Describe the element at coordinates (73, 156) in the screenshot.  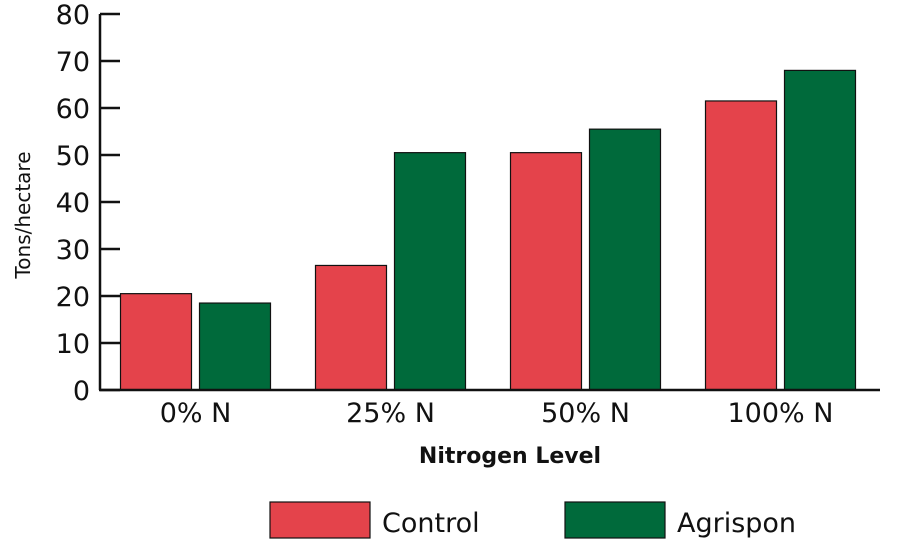
I see `y-tick-label: 50` at that location.